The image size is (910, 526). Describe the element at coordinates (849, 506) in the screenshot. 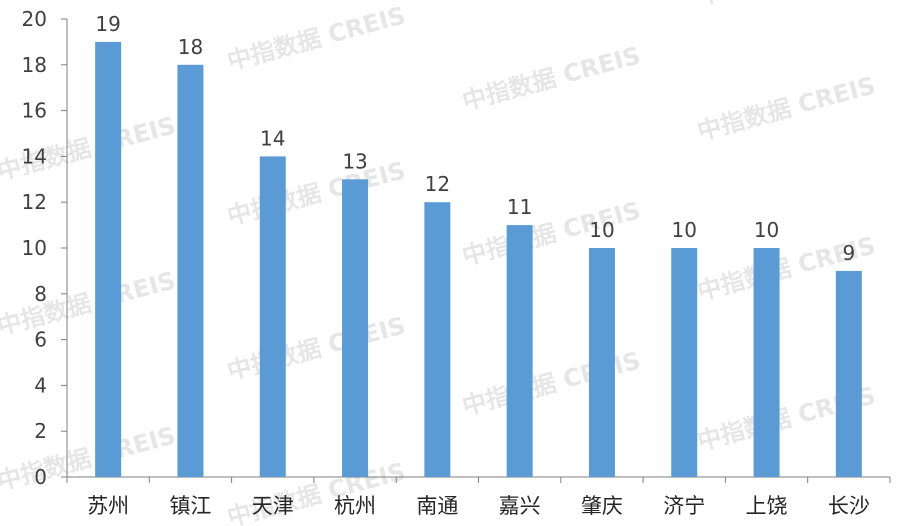

I see `x-category-label: 长沙` at that location.